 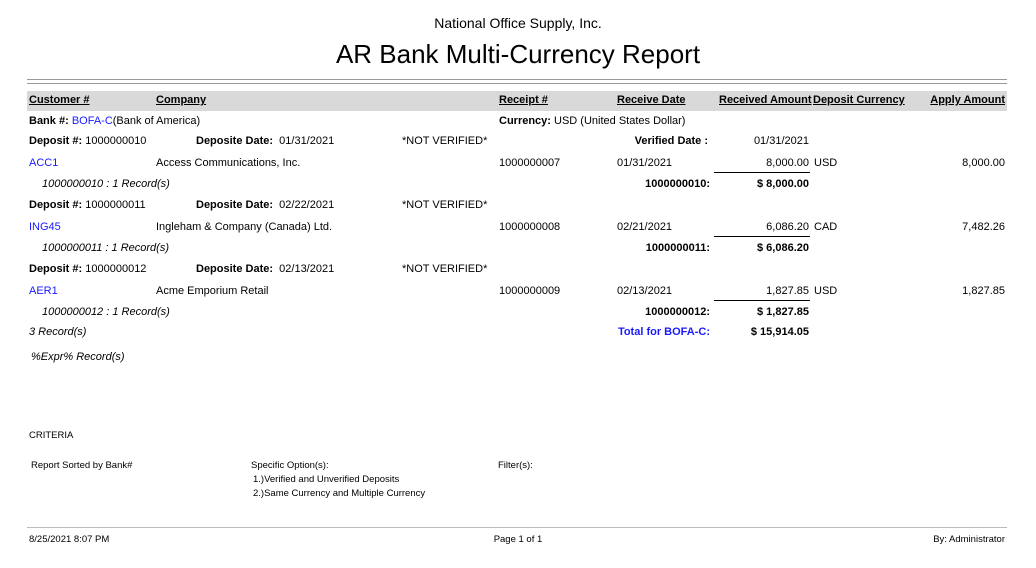 I want to click on col-receive-date: Receive Date, so click(x=651, y=100).